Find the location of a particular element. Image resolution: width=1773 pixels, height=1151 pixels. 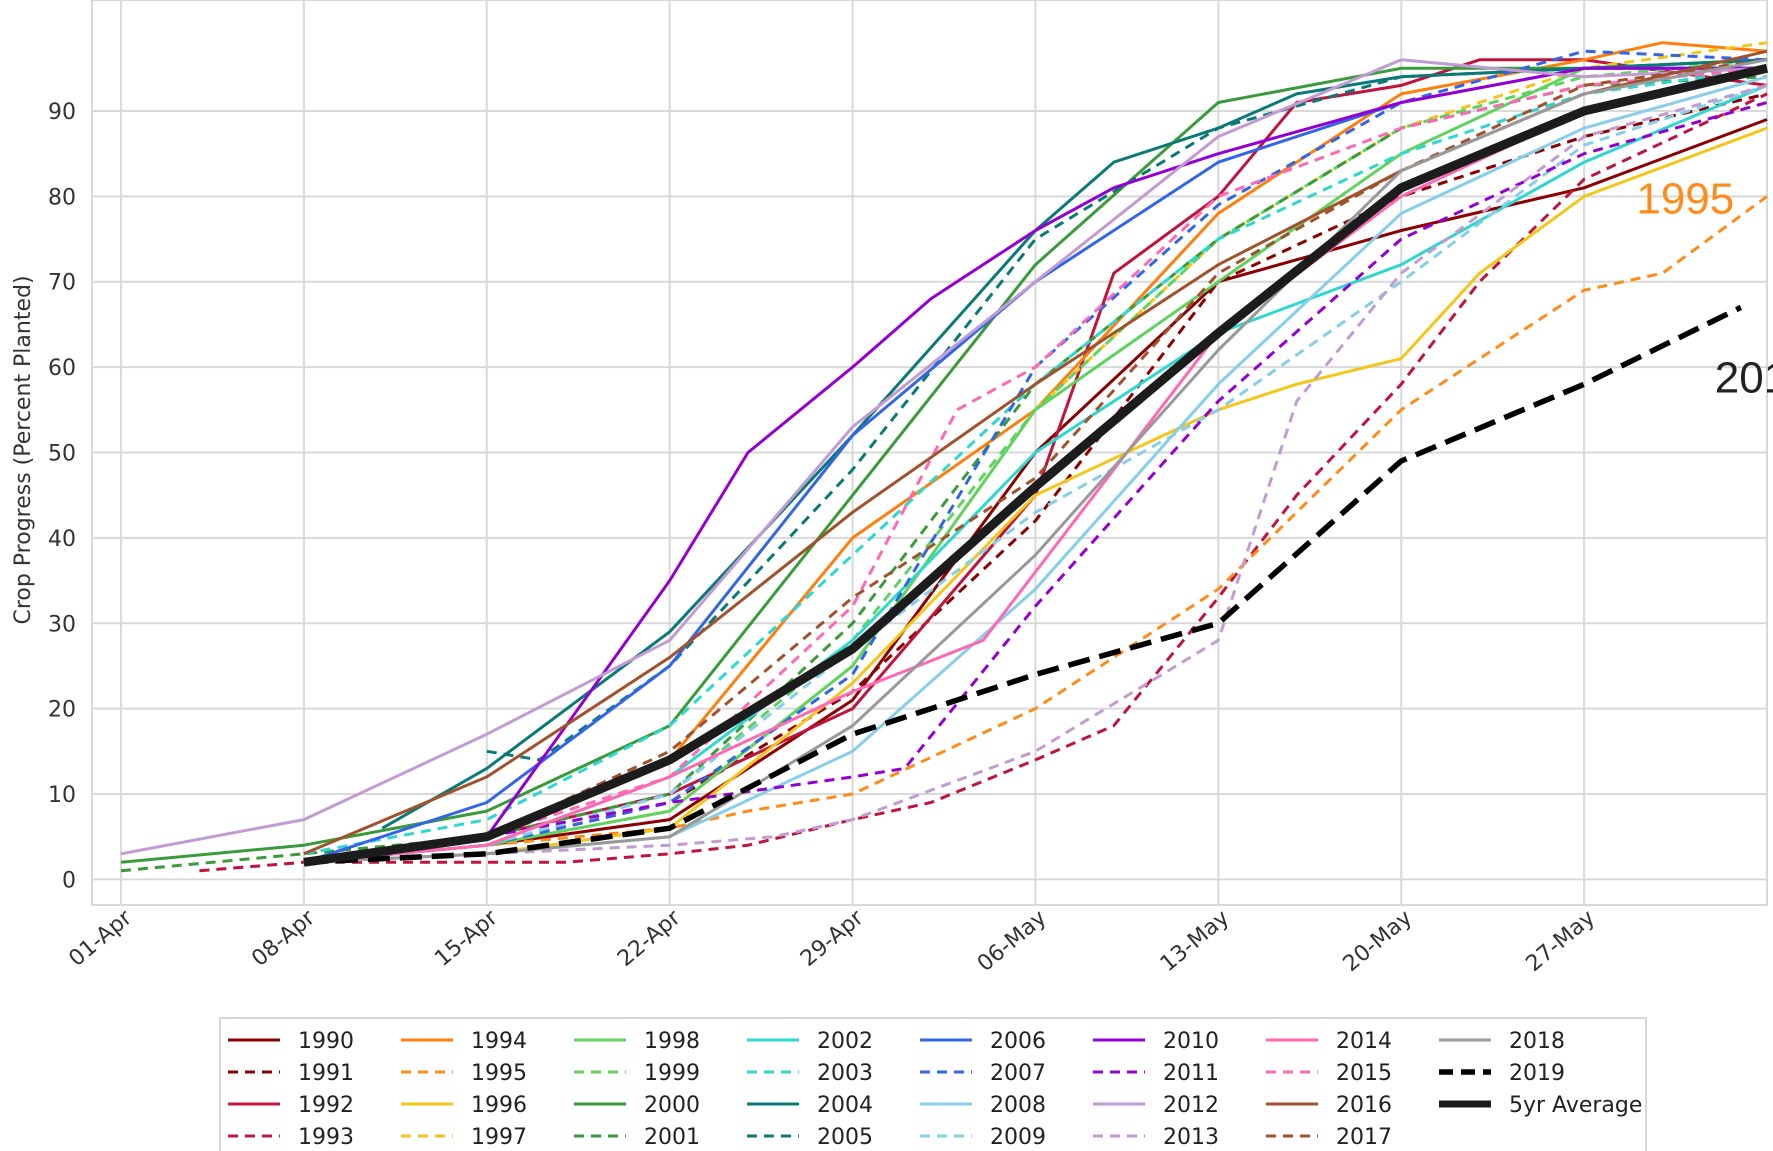

legend-label: 2014 is located at coordinates (1364, 1041).